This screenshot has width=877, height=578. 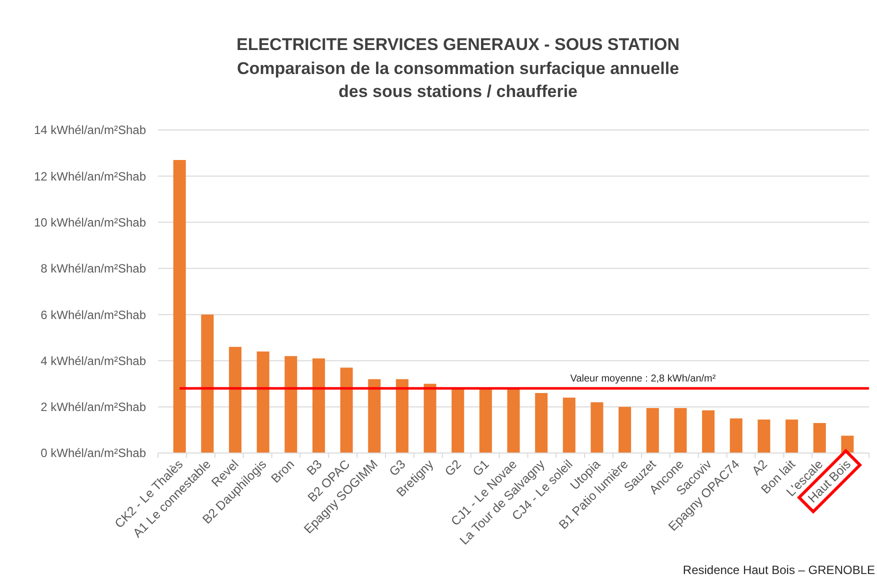 I want to click on chart-subtitle: Comparaison de la consommation surfacique annuelle des sous stations / chaufferie, so click(x=458, y=80).